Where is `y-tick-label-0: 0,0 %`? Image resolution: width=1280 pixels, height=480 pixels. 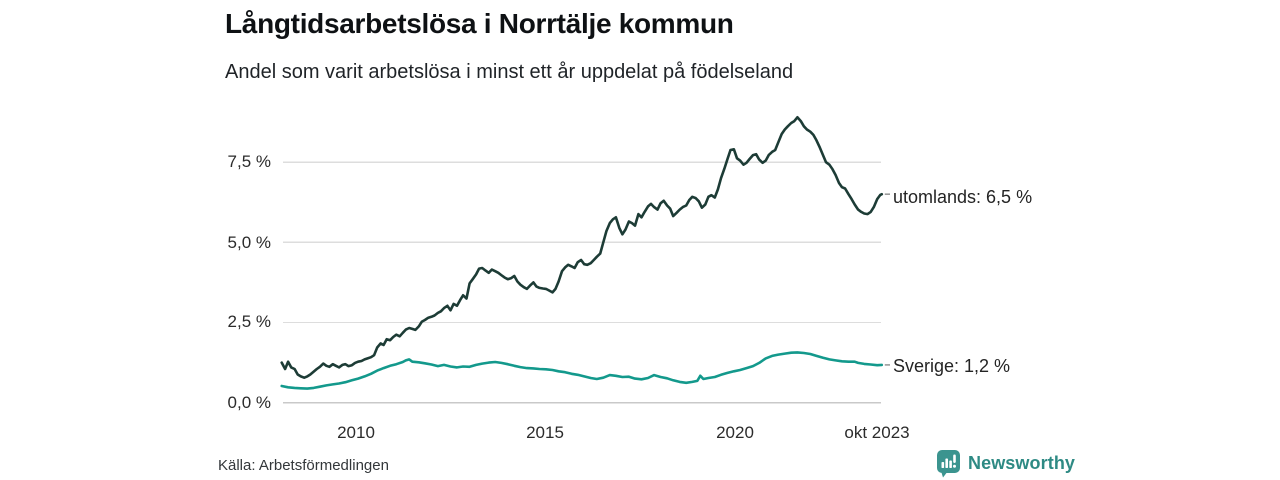 y-tick-label-0: 0,0 % is located at coordinates (249, 402).